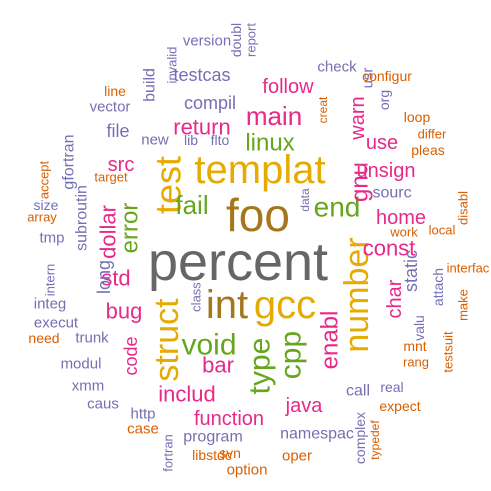 Image resolution: width=491 pixels, height=491 pixels. What do you see at coordinates (103, 404) in the screenshot?
I see `word-caus: caus` at bounding box center [103, 404].